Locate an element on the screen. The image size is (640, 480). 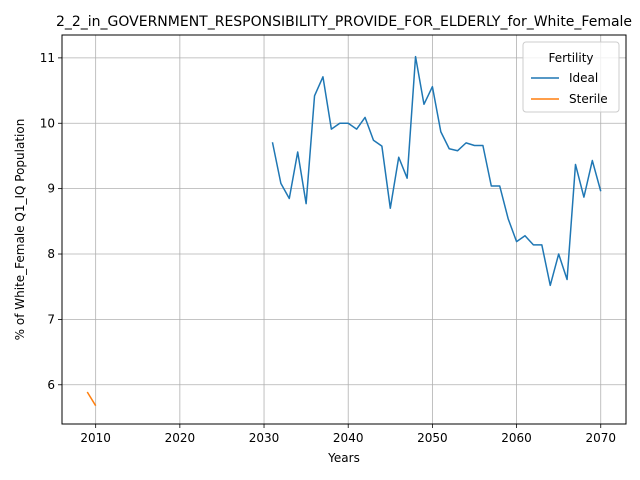
x-tick-label: 2050 is located at coordinates (432, 438).